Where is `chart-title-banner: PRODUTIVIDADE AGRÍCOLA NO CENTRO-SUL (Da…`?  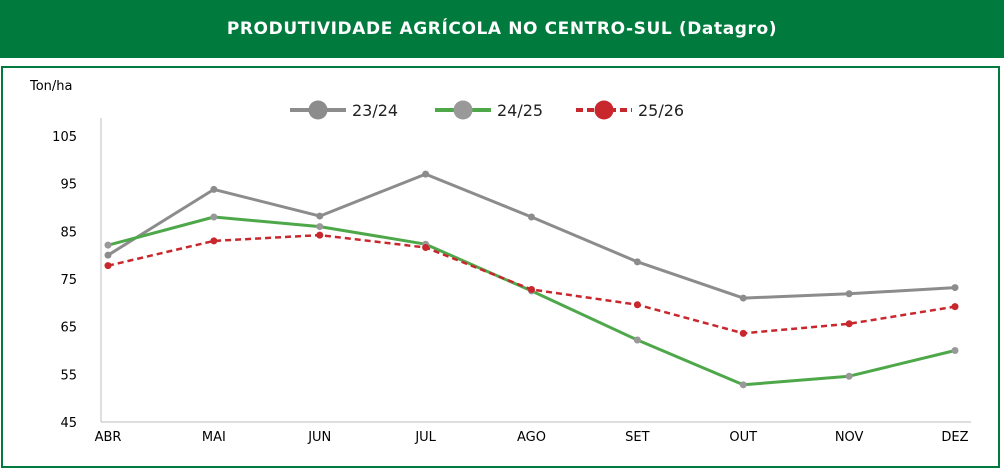 chart-title-banner: PRODUTIVIDADE AGRÍCOLA NO CENTRO-SUL (Da… is located at coordinates (502, 29).